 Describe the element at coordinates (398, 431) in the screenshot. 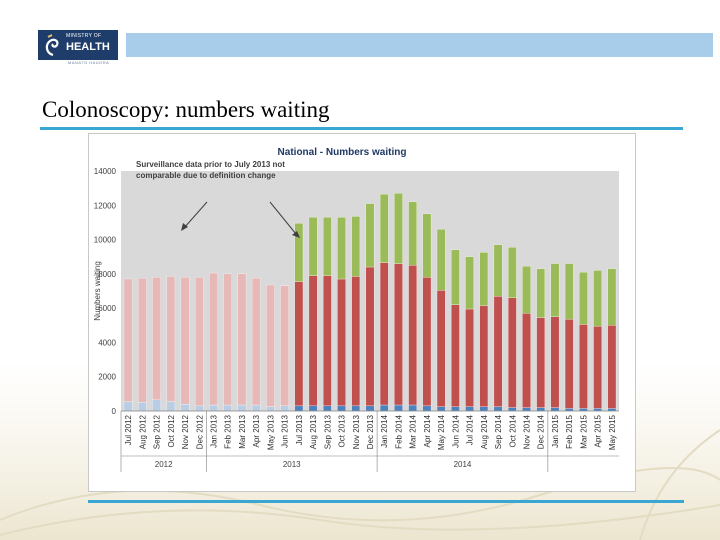

I see `x-tick-label: Feb 2014` at that location.